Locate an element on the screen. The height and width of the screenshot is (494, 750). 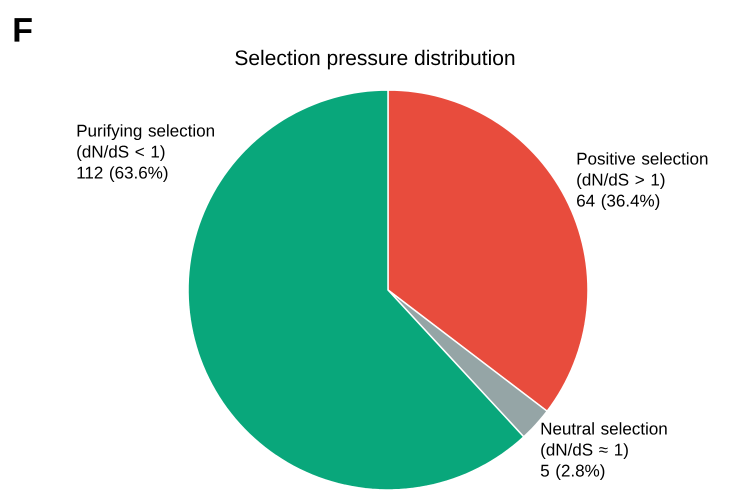
data-label: 5 (2.8%) is located at coordinates (572, 472).